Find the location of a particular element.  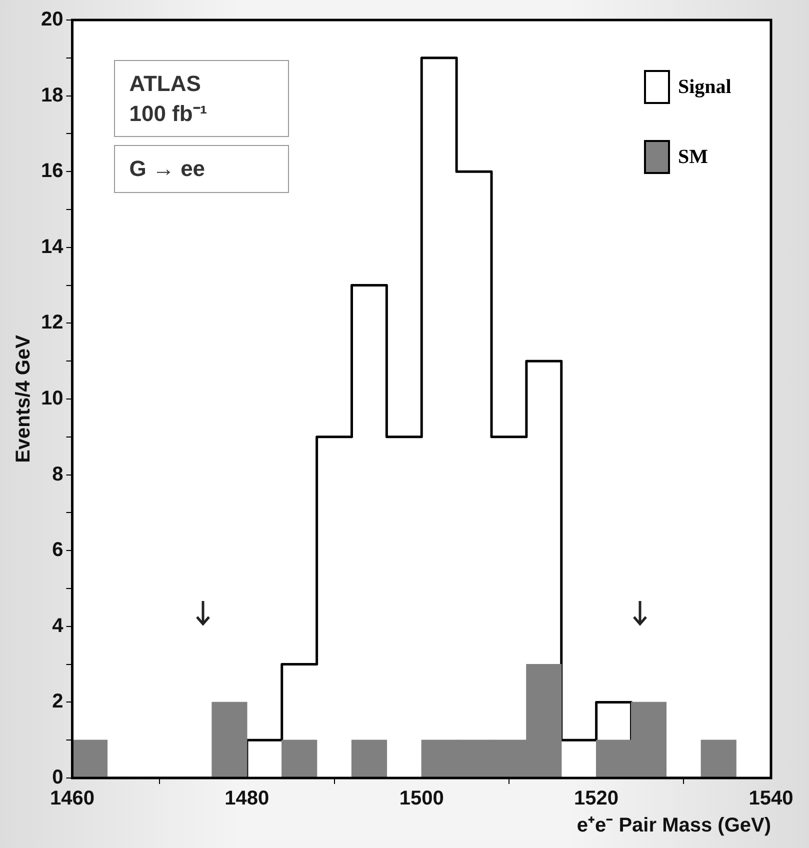

y-tick-label: 6 is located at coordinates (58, 550).